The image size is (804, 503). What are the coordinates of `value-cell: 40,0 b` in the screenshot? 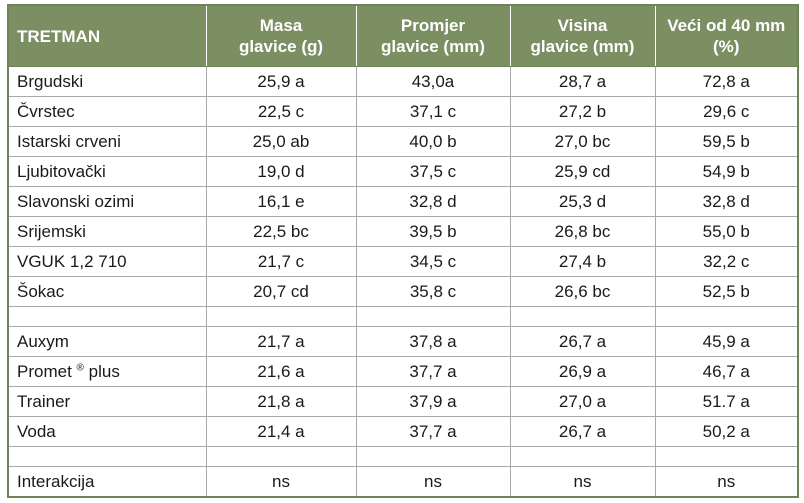 It's located at (433, 141).